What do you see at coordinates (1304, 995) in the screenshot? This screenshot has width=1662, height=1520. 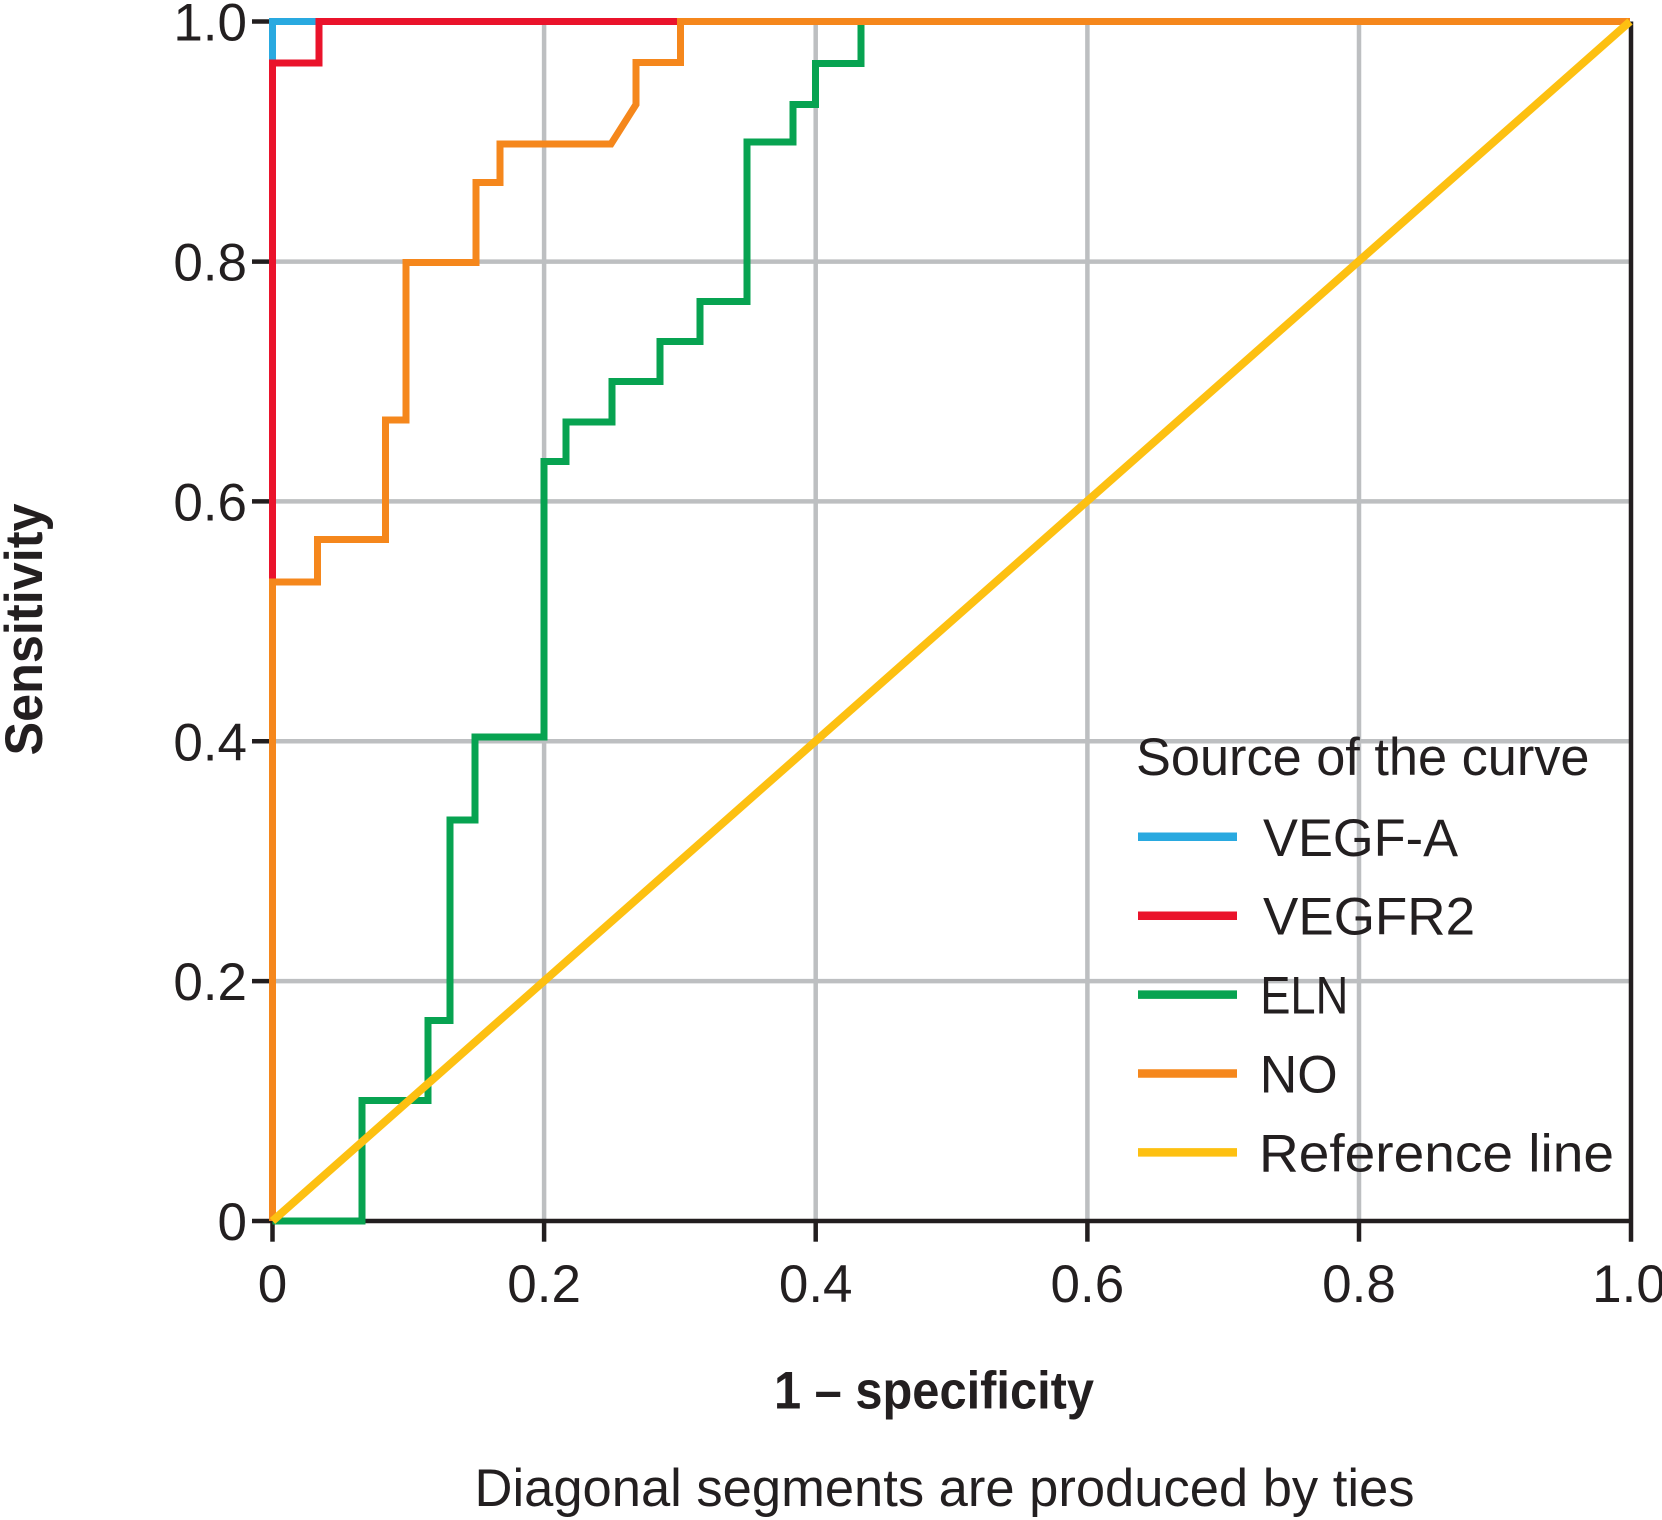 I see `svg-text: ELN` at bounding box center [1304, 995].